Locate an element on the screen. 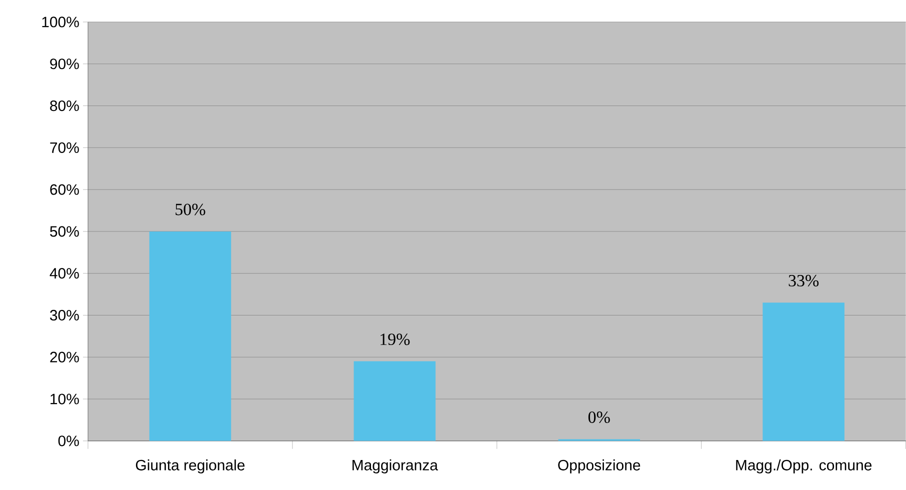 Image resolution: width=906 pixels, height=490 pixels. y-tick-label: 0% is located at coordinates (68, 441).